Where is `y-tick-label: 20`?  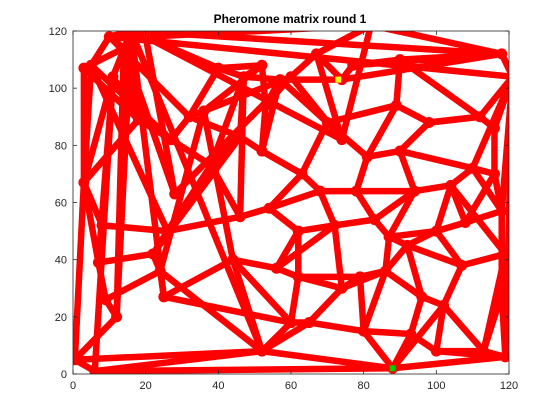
y-tick-label: 20 is located at coordinates (61, 318).